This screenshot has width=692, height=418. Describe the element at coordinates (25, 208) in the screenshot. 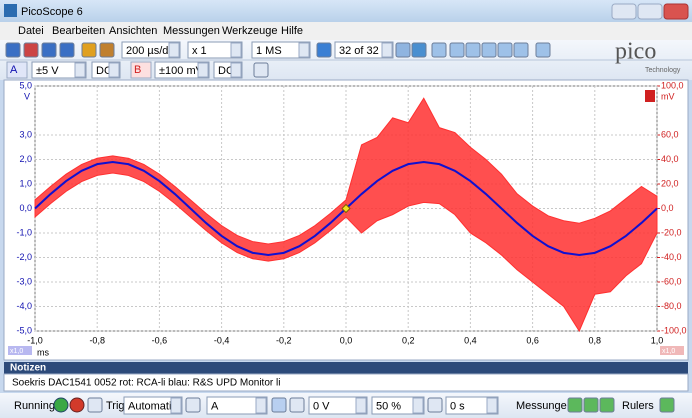

I see `y-tick-label: 0,0` at that location.